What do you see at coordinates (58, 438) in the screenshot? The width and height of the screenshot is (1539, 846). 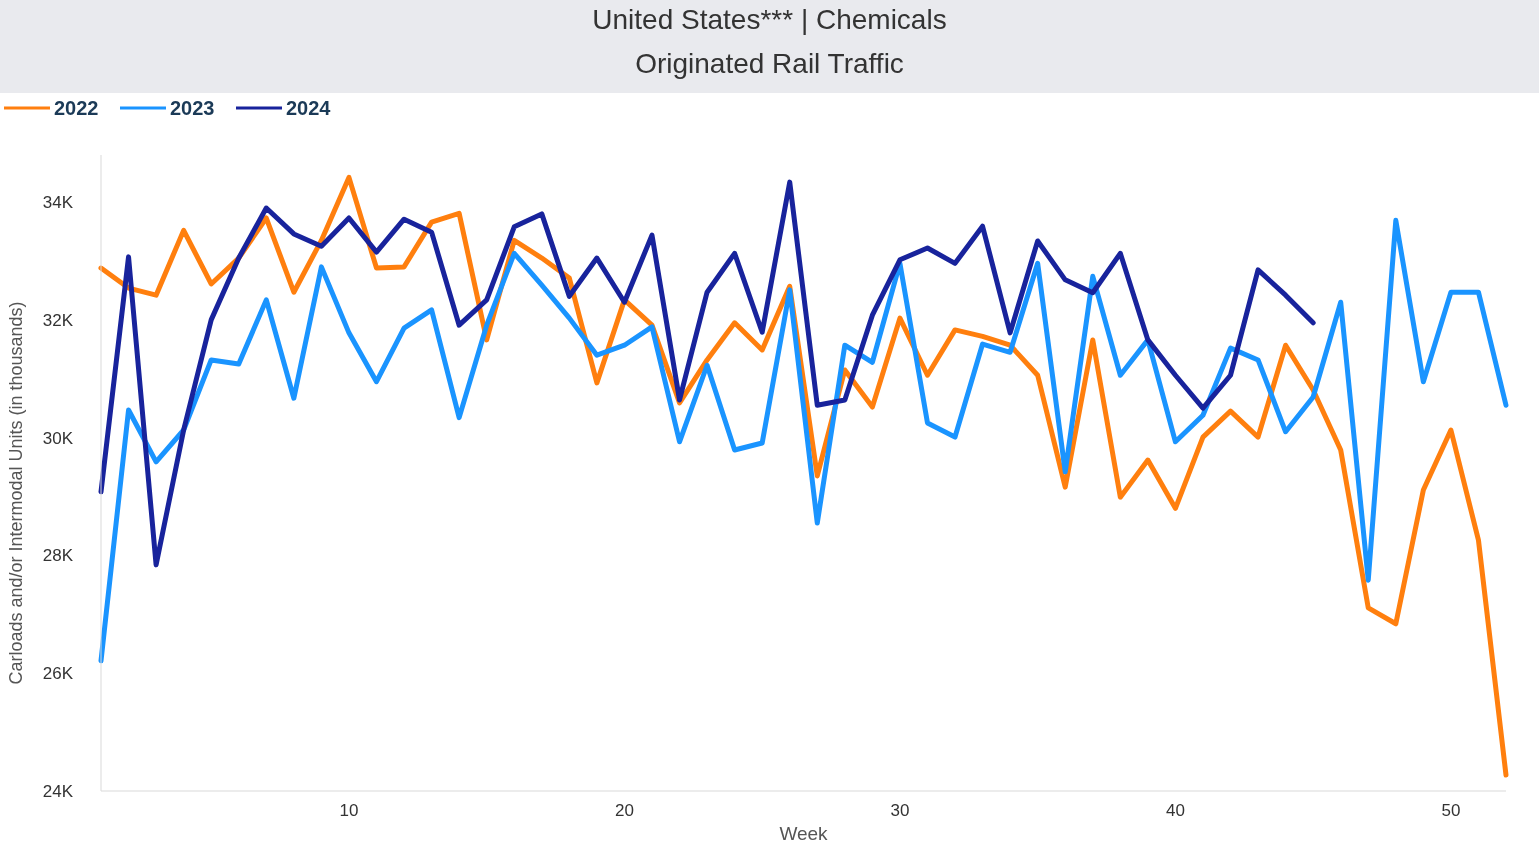 I see `y-tick-label: 30K` at bounding box center [58, 438].